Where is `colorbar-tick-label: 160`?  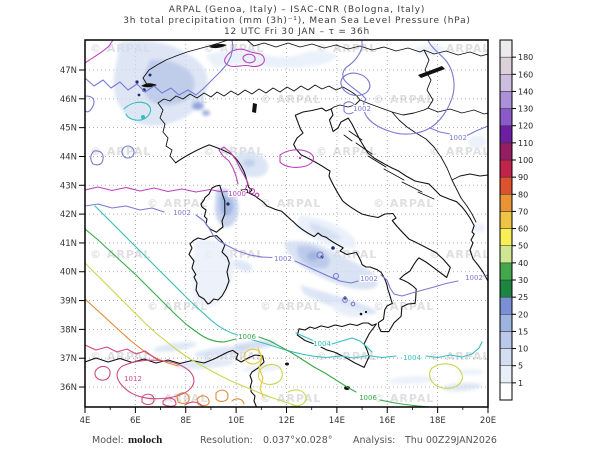 colorbar-tick-label: 160 is located at coordinates (525, 74).